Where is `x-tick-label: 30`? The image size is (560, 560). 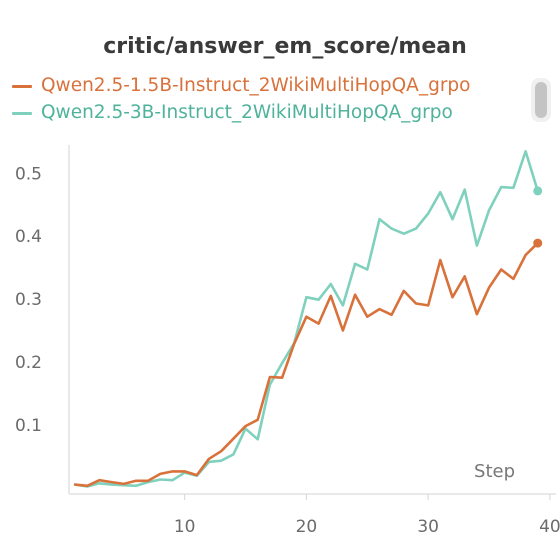
x-tick-label: 30 is located at coordinates (428, 527).